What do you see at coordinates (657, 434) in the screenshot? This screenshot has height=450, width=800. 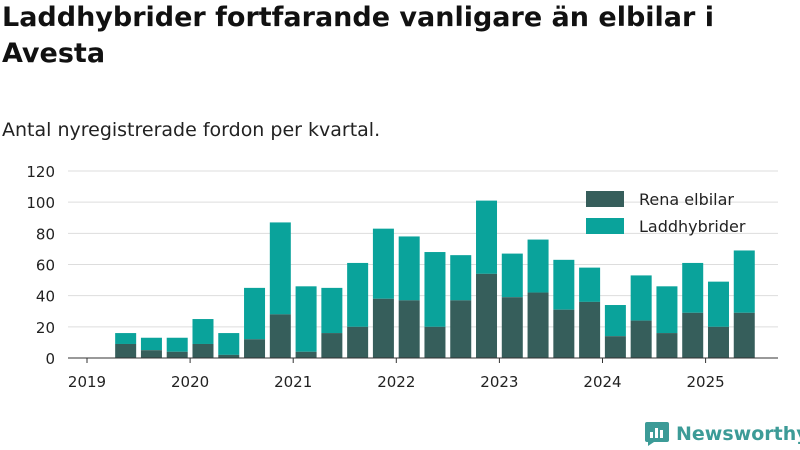 I see `newsworthy-logo-icon` at bounding box center [657, 434].